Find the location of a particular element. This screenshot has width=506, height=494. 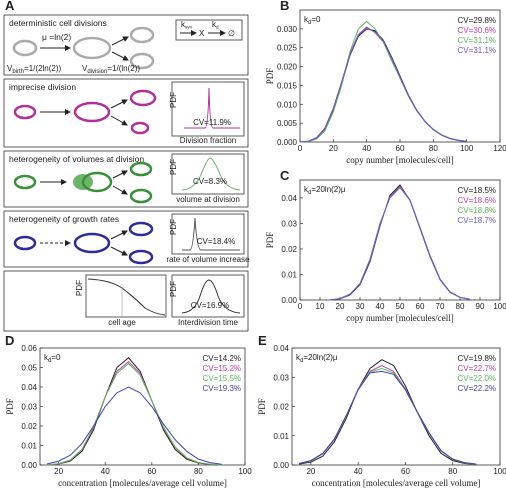

sub: syn is located at coordinates (189, 27).